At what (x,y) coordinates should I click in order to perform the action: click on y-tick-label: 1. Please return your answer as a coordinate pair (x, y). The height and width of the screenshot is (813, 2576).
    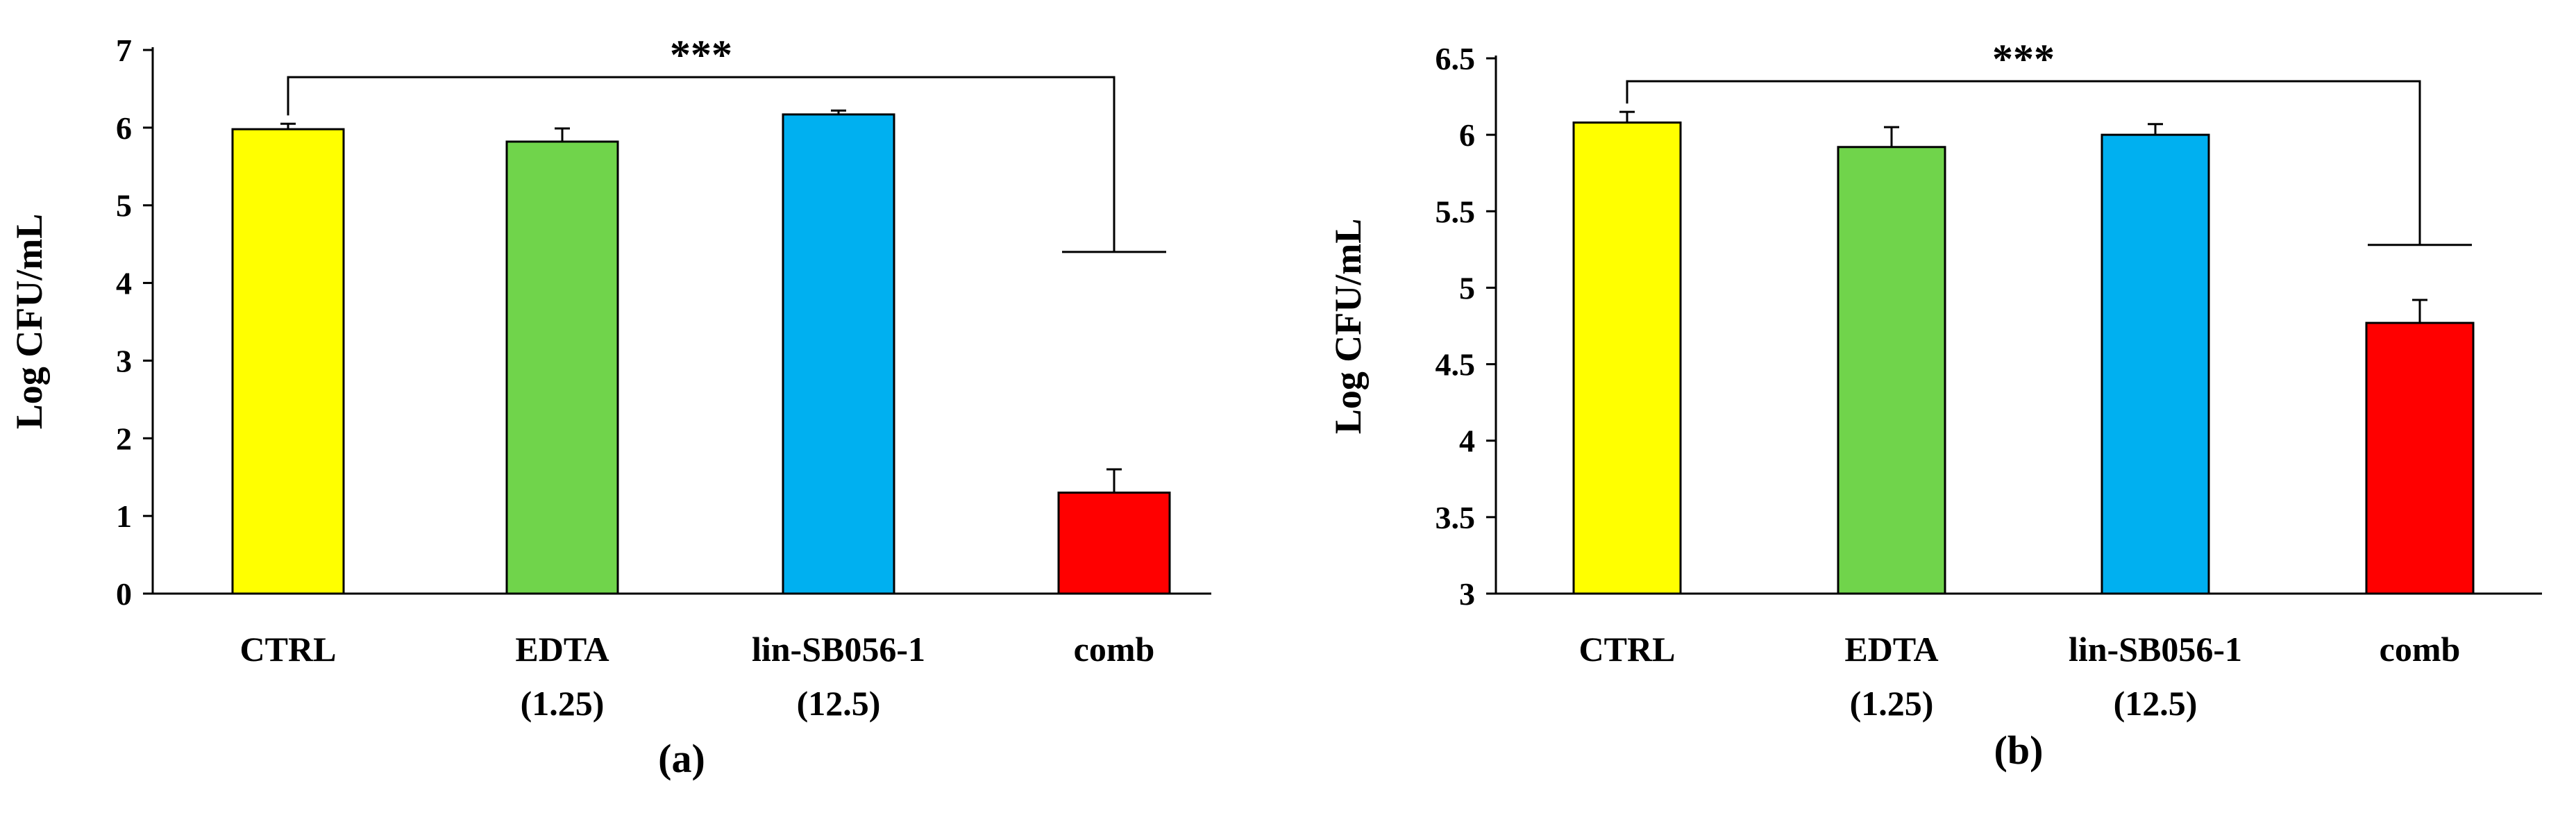
    Looking at the image, I should click on (124, 516).